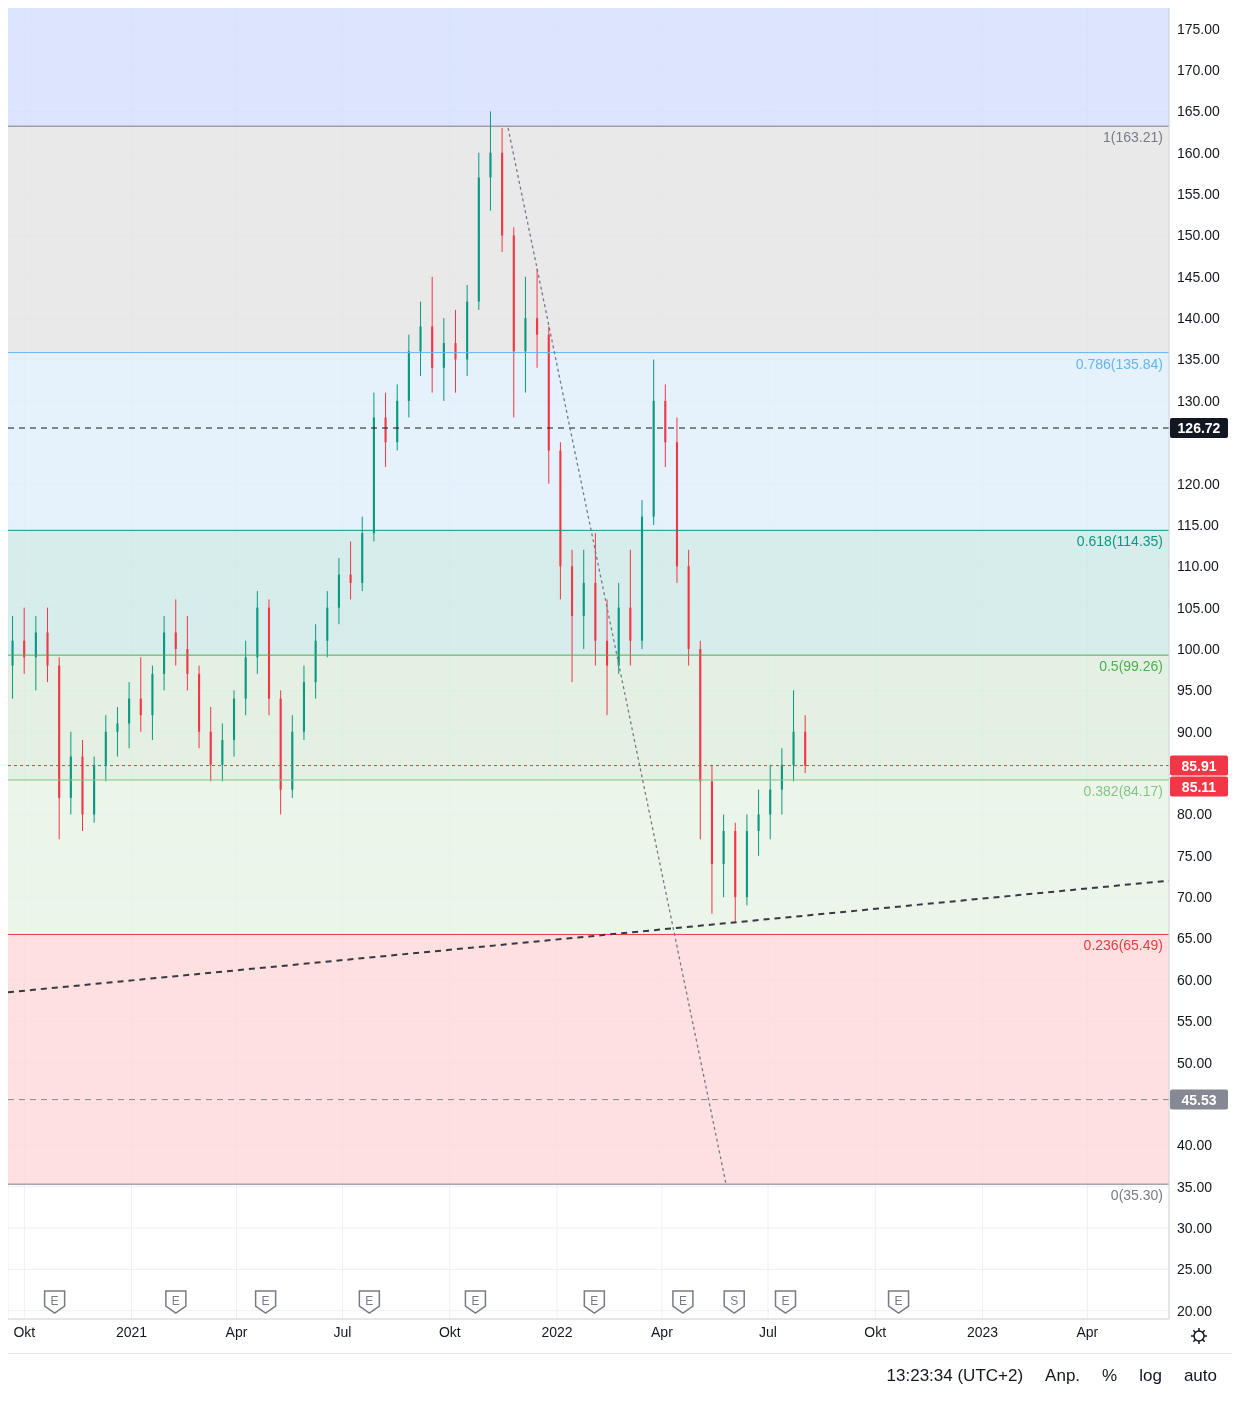 The image size is (1239, 1411). Describe the element at coordinates (1199, 483) in the screenshot. I see `y-tick-label: 120.00` at that location.